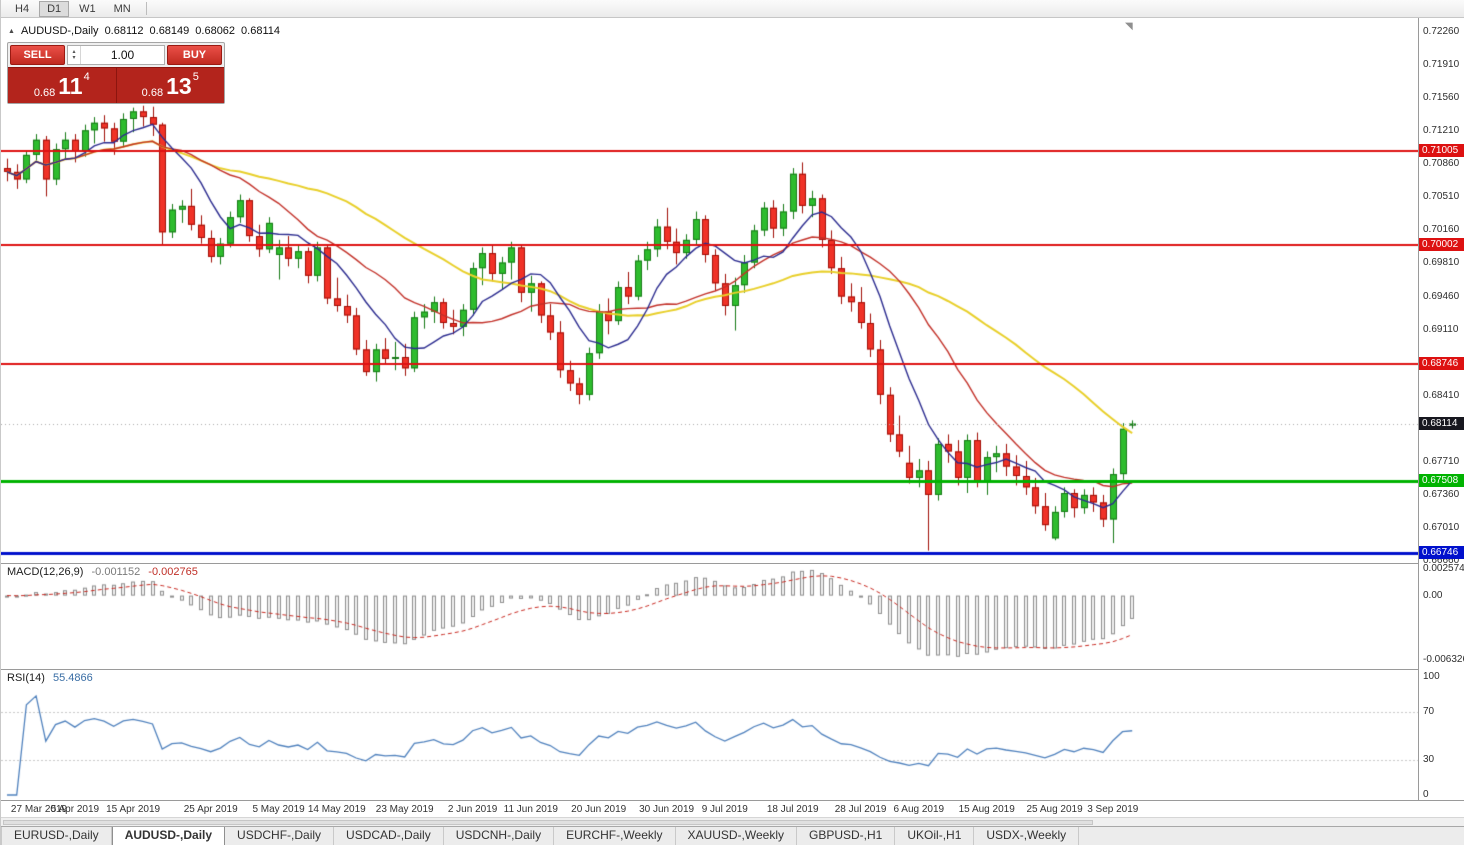  Describe the element at coordinates (74, 58) in the screenshot. I see `volume-spin-down-icon: ▾` at that location.